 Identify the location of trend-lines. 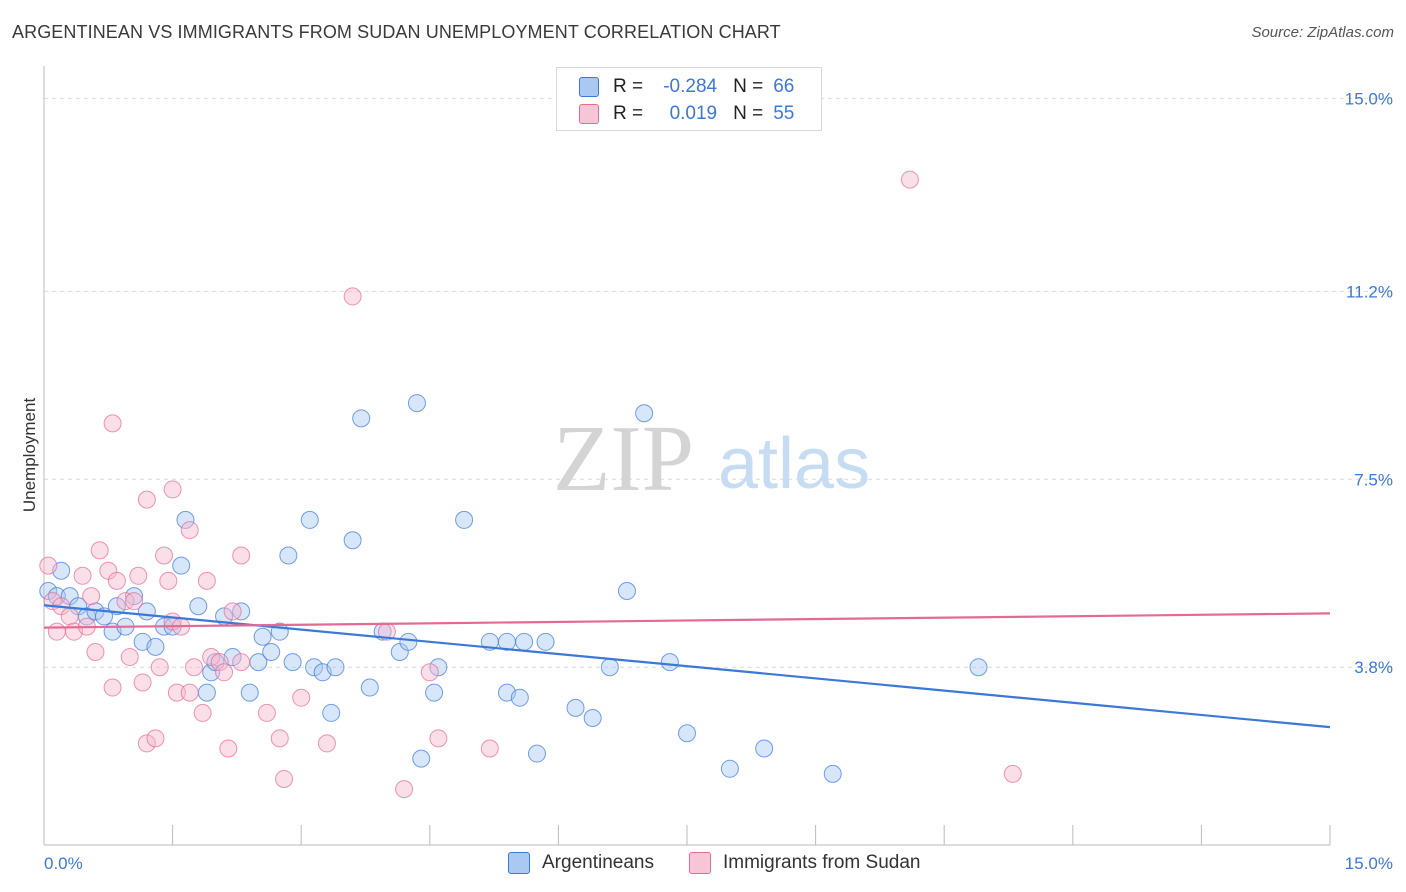
(687, 666).